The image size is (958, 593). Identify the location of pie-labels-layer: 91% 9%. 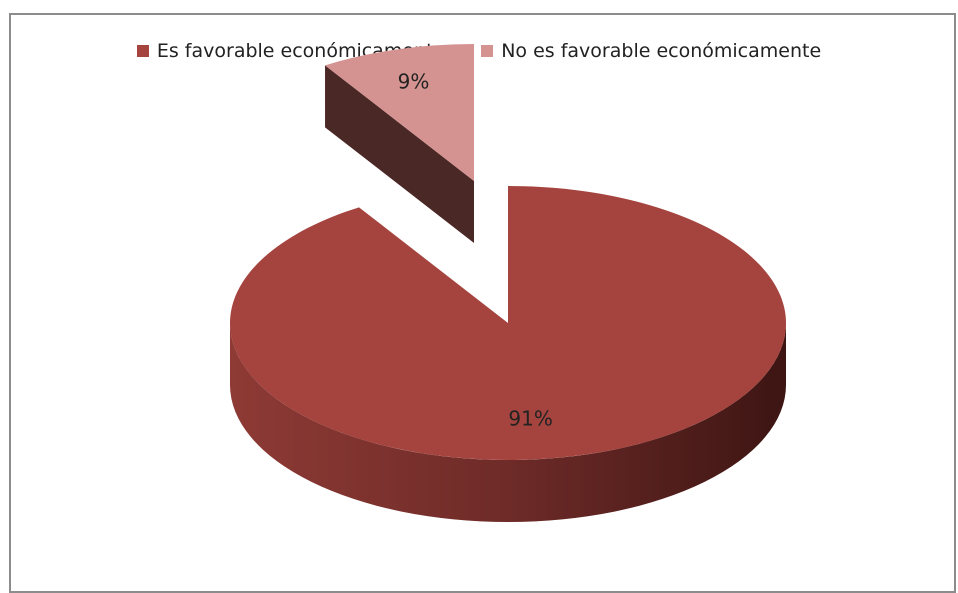
(475, 249).